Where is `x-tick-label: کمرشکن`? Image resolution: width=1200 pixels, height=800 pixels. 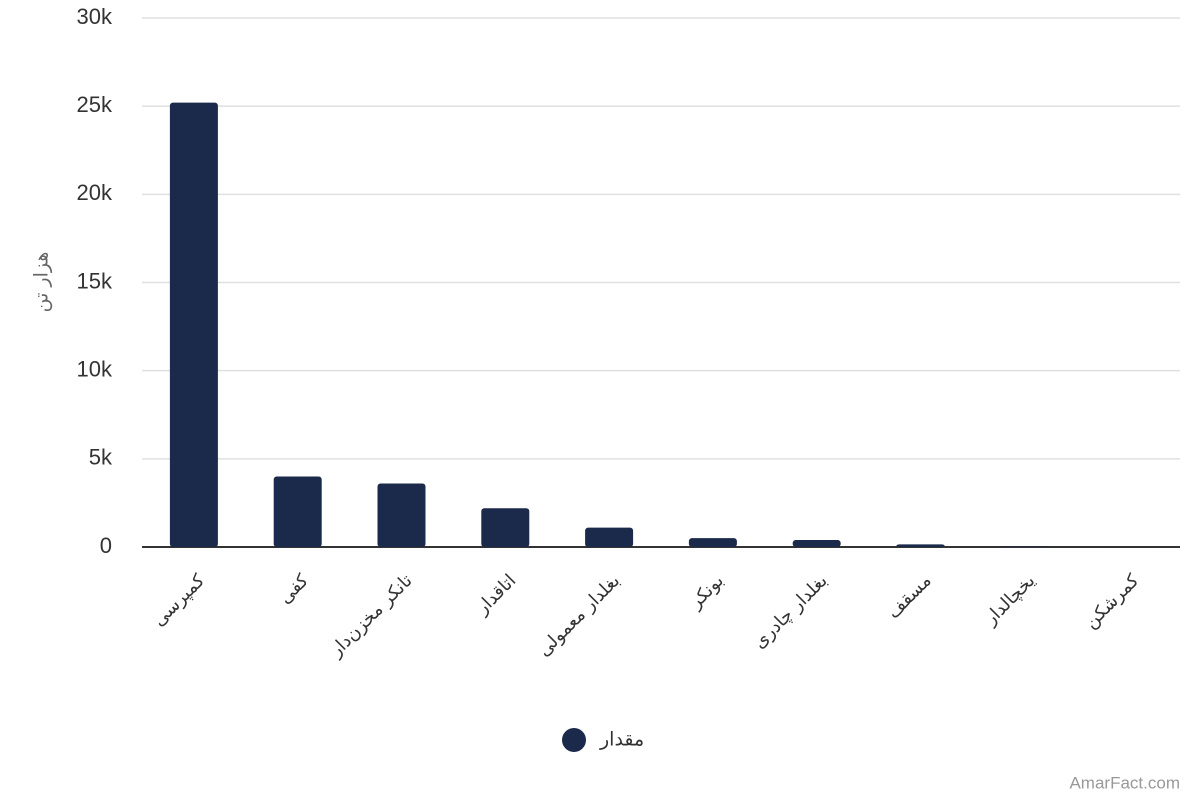 x-tick-label: کمرشکن is located at coordinates (1111, 601).